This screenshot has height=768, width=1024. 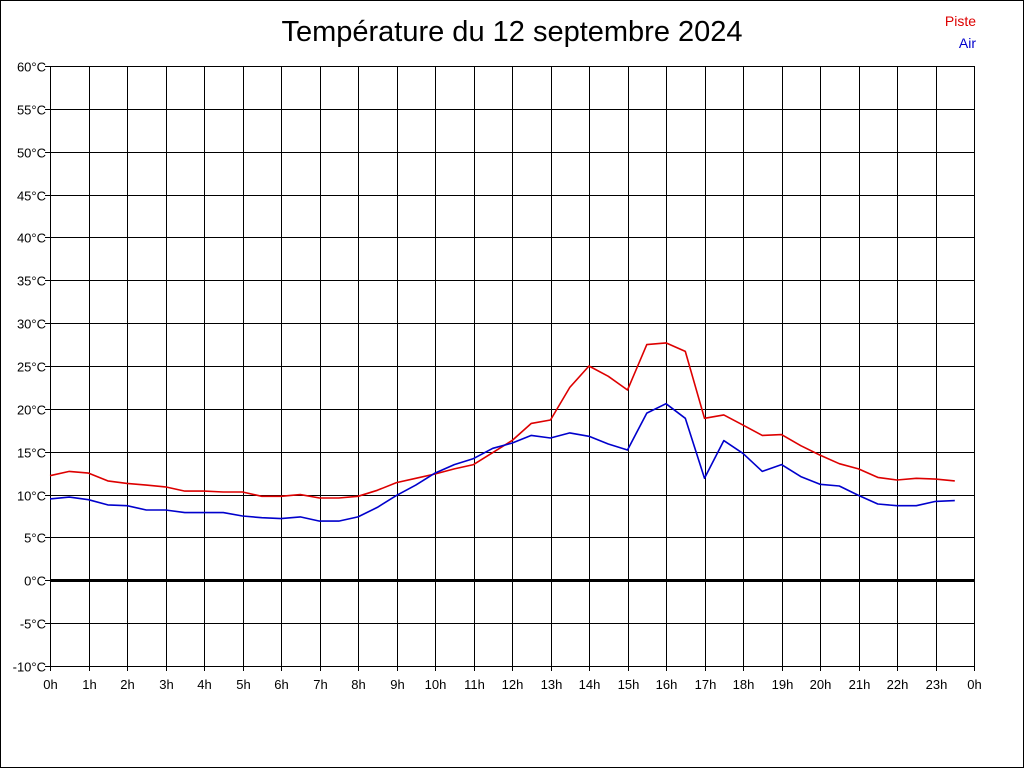 What do you see at coordinates (29, 667) in the screenshot?
I see `y-tick-label: -10°C` at bounding box center [29, 667].